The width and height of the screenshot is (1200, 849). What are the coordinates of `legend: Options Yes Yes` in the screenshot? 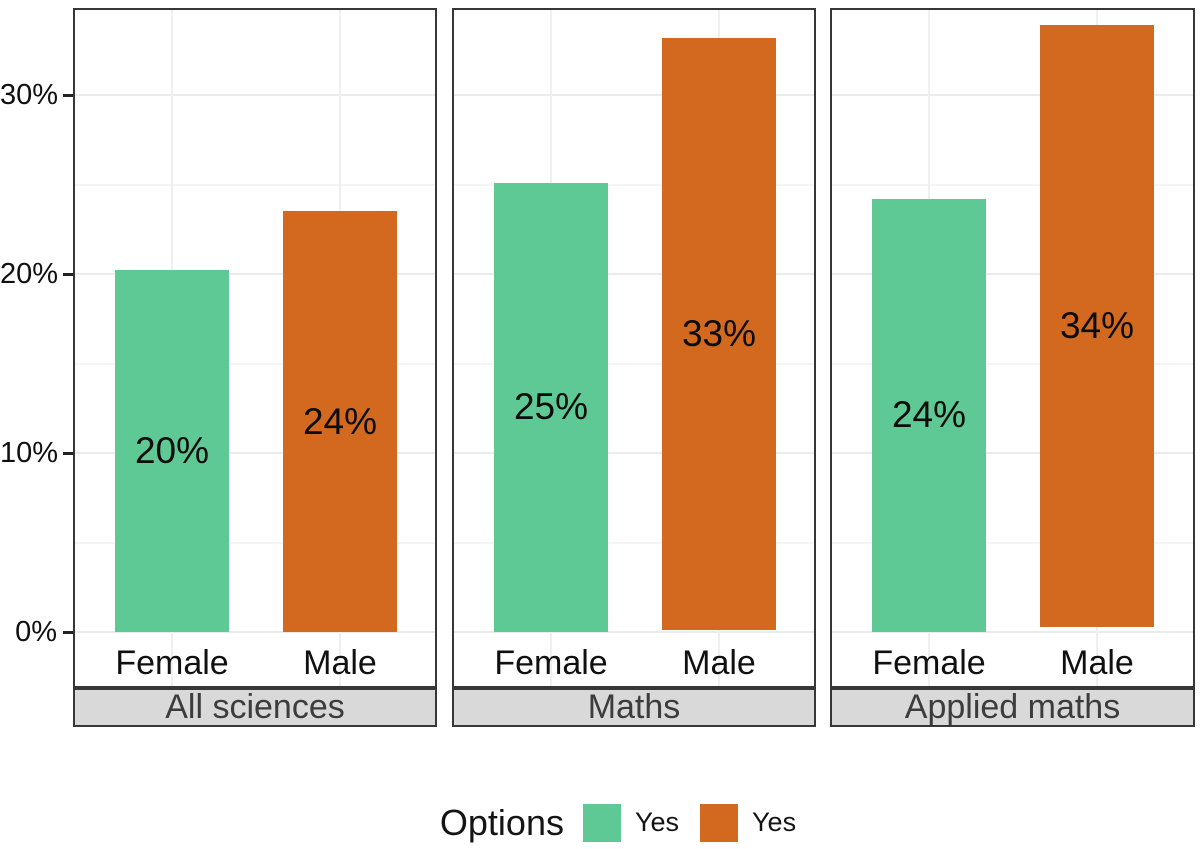 It's located at (600, 822).